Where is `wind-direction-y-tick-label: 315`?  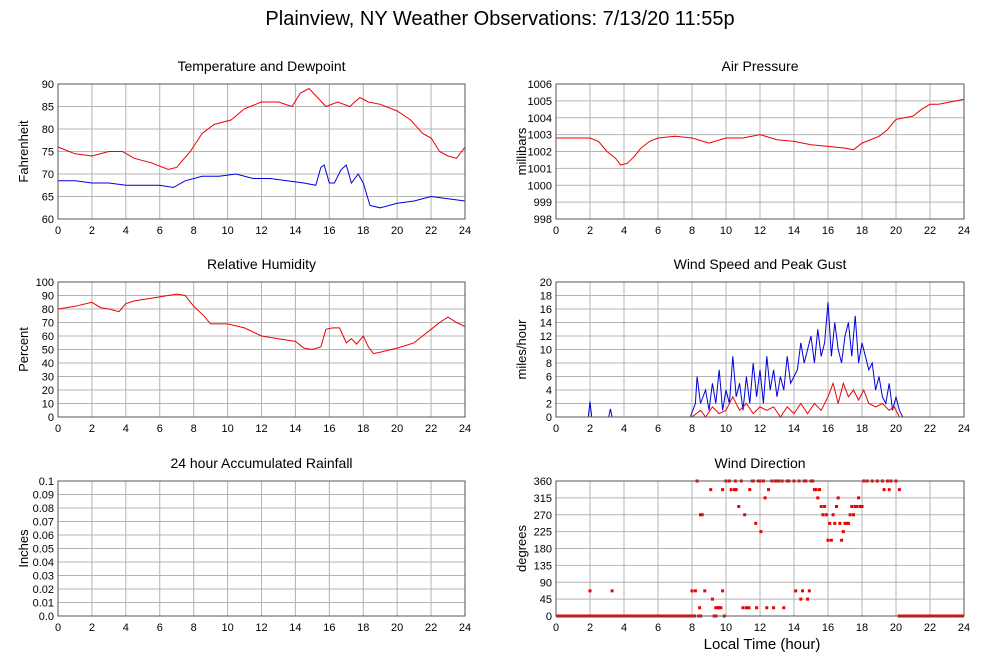
wind-direction-y-tick-label: 315 is located at coordinates (543, 499).